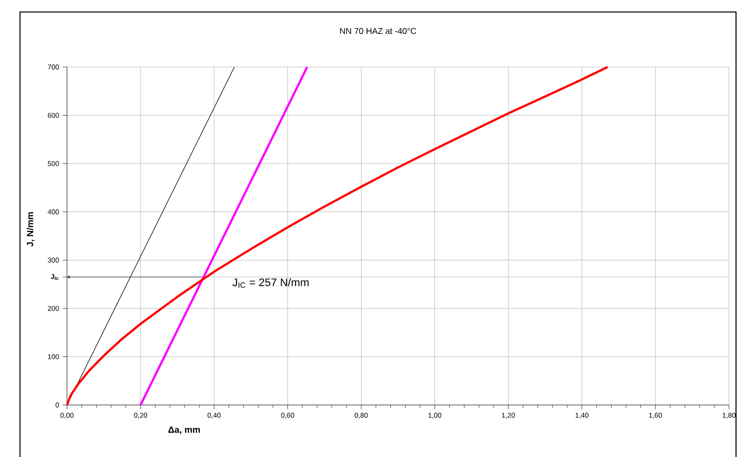 The width and height of the screenshot is (737, 457). Describe the element at coordinates (378, 31) in the screenshot. I see `chart-title: NN 70 HAZ at -40°C` at that location.